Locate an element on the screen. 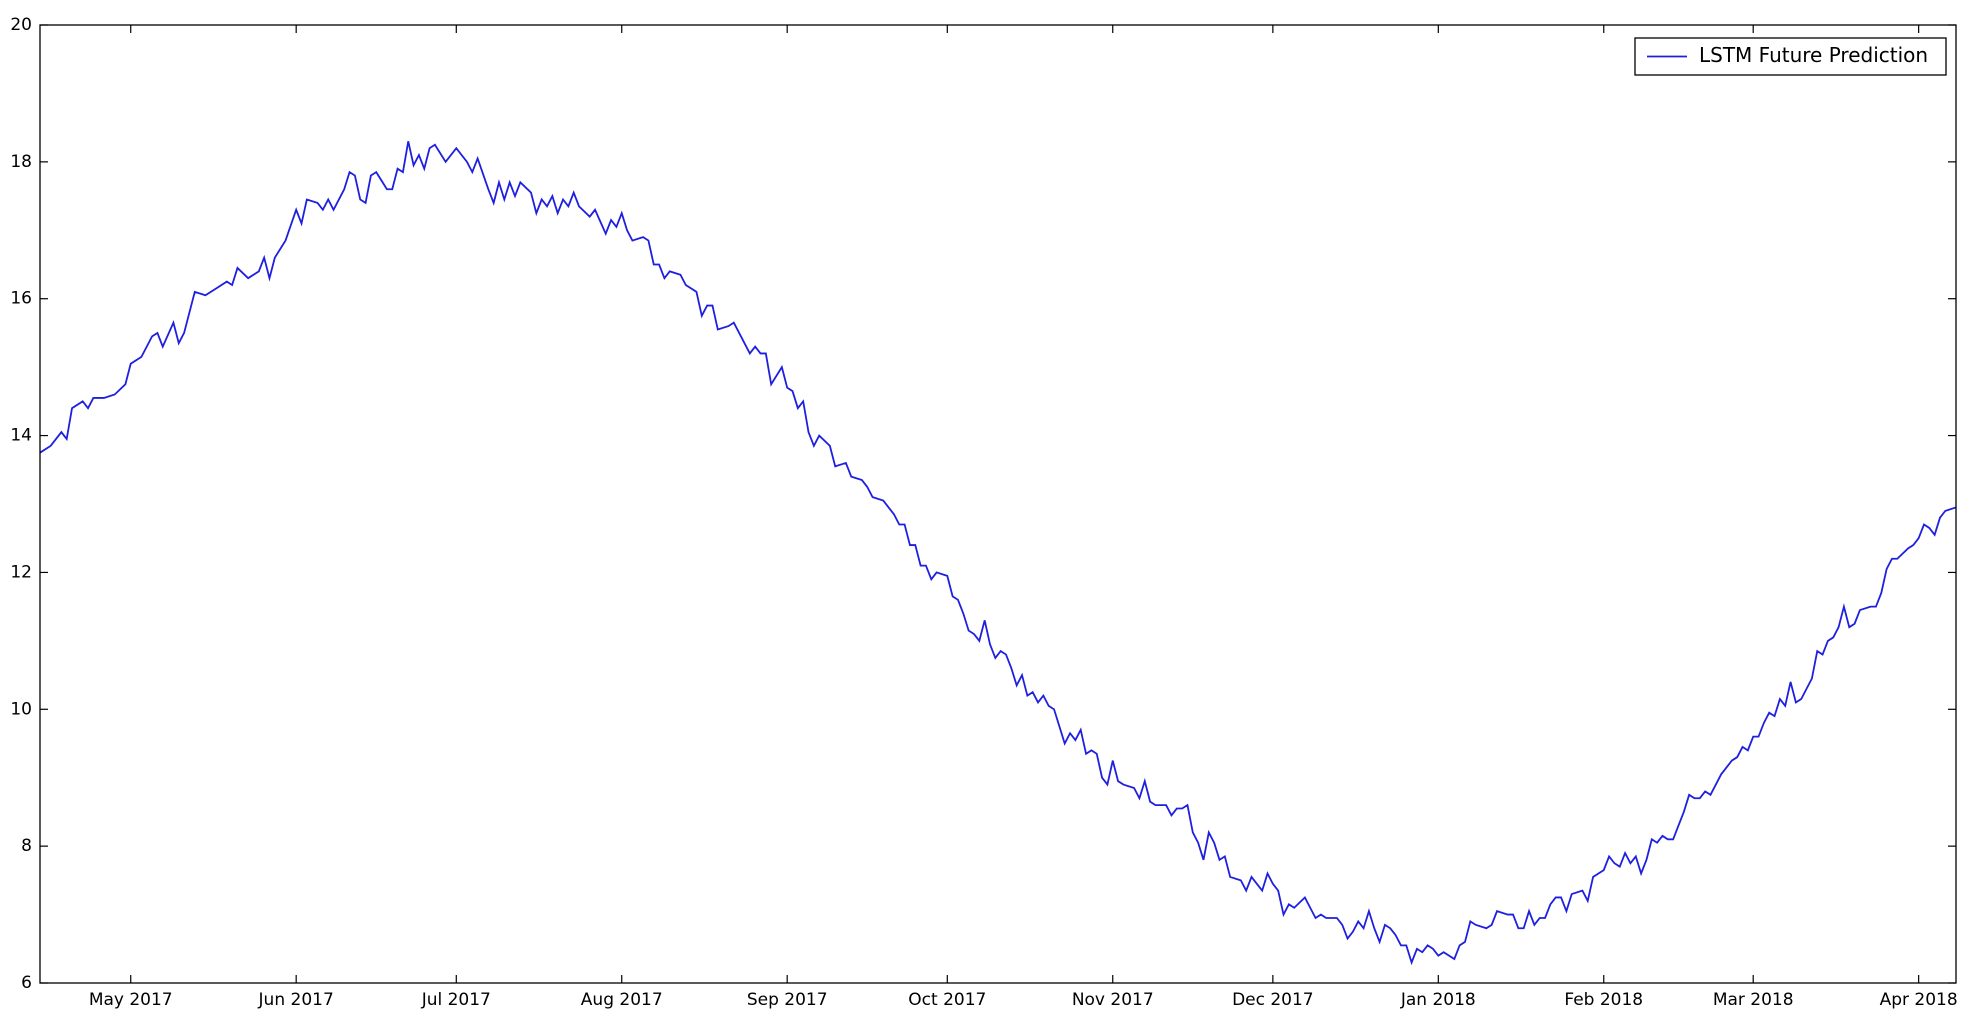  x-tick-label: Dec 2017 is located at coordinates (1273, 1000).